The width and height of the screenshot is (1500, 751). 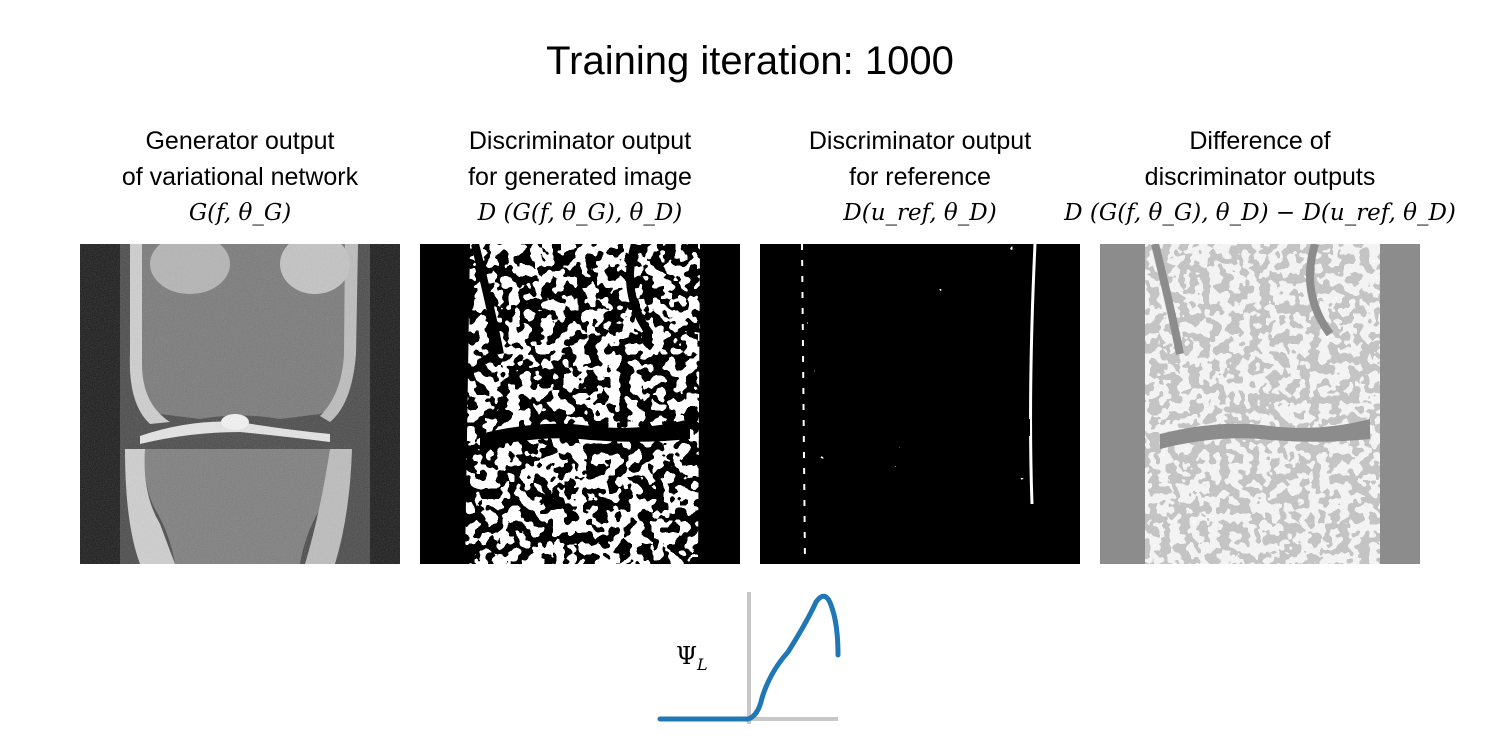 I want to click on column-title-line2: discriminator outputs, so click(x=1260, y=177).